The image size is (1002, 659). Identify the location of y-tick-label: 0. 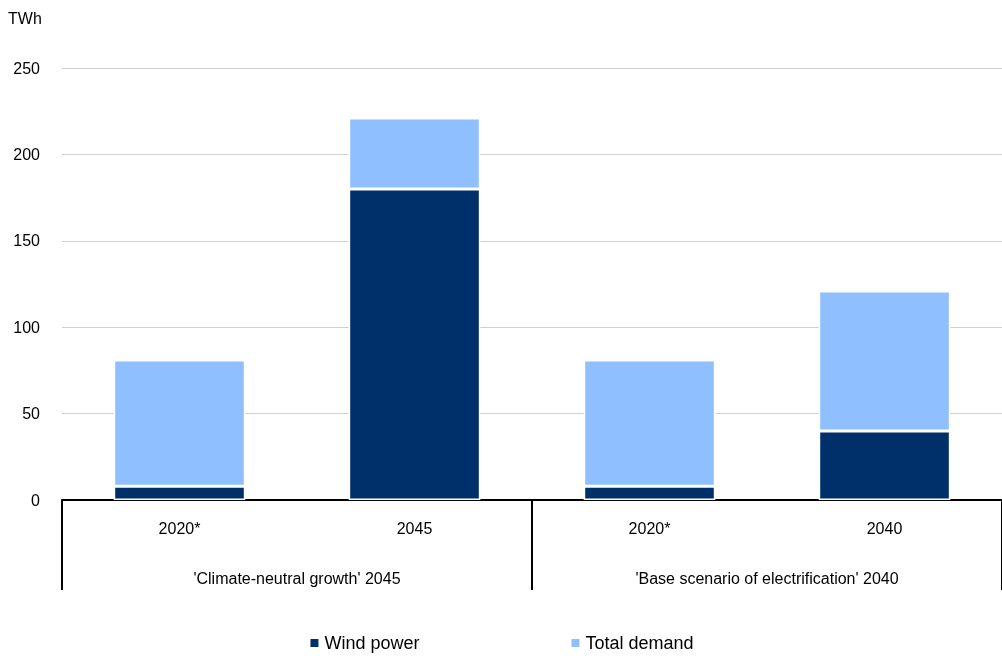
(36, 500).